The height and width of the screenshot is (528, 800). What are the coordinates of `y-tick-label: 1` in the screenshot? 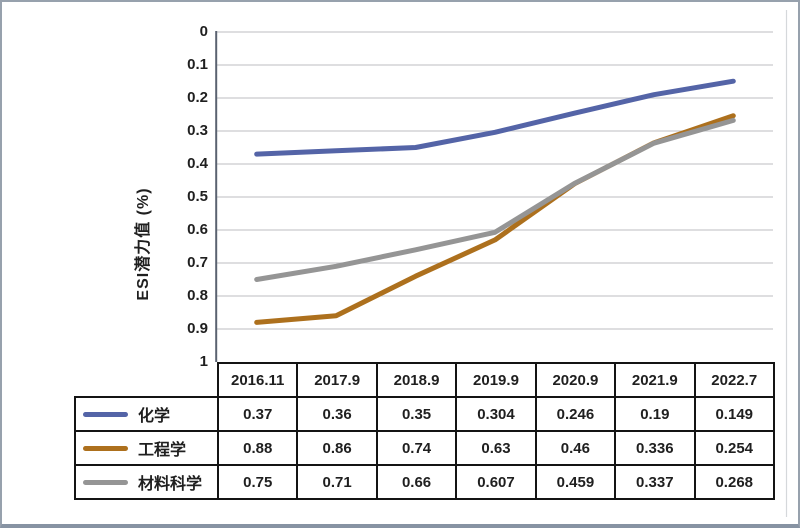 It's located at (203, 361).